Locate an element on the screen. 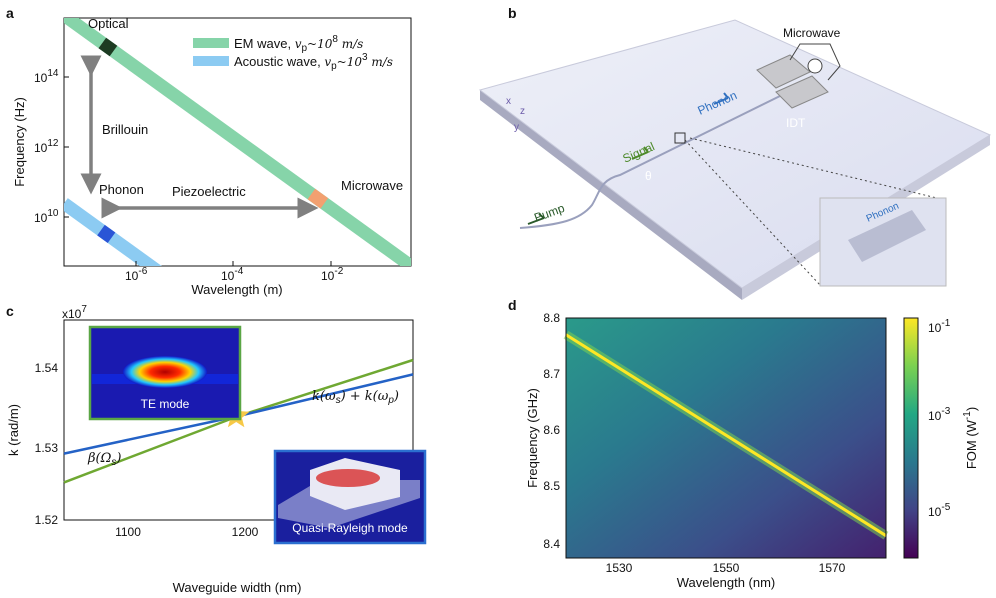  te-label: TE mode is located at coordinates (165, 404).